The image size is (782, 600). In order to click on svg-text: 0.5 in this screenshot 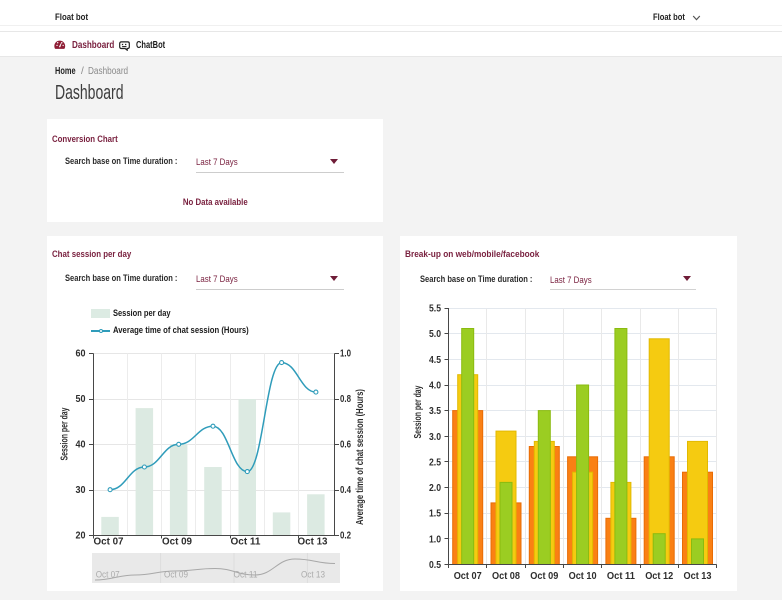, I will do `click(435, 565)`.